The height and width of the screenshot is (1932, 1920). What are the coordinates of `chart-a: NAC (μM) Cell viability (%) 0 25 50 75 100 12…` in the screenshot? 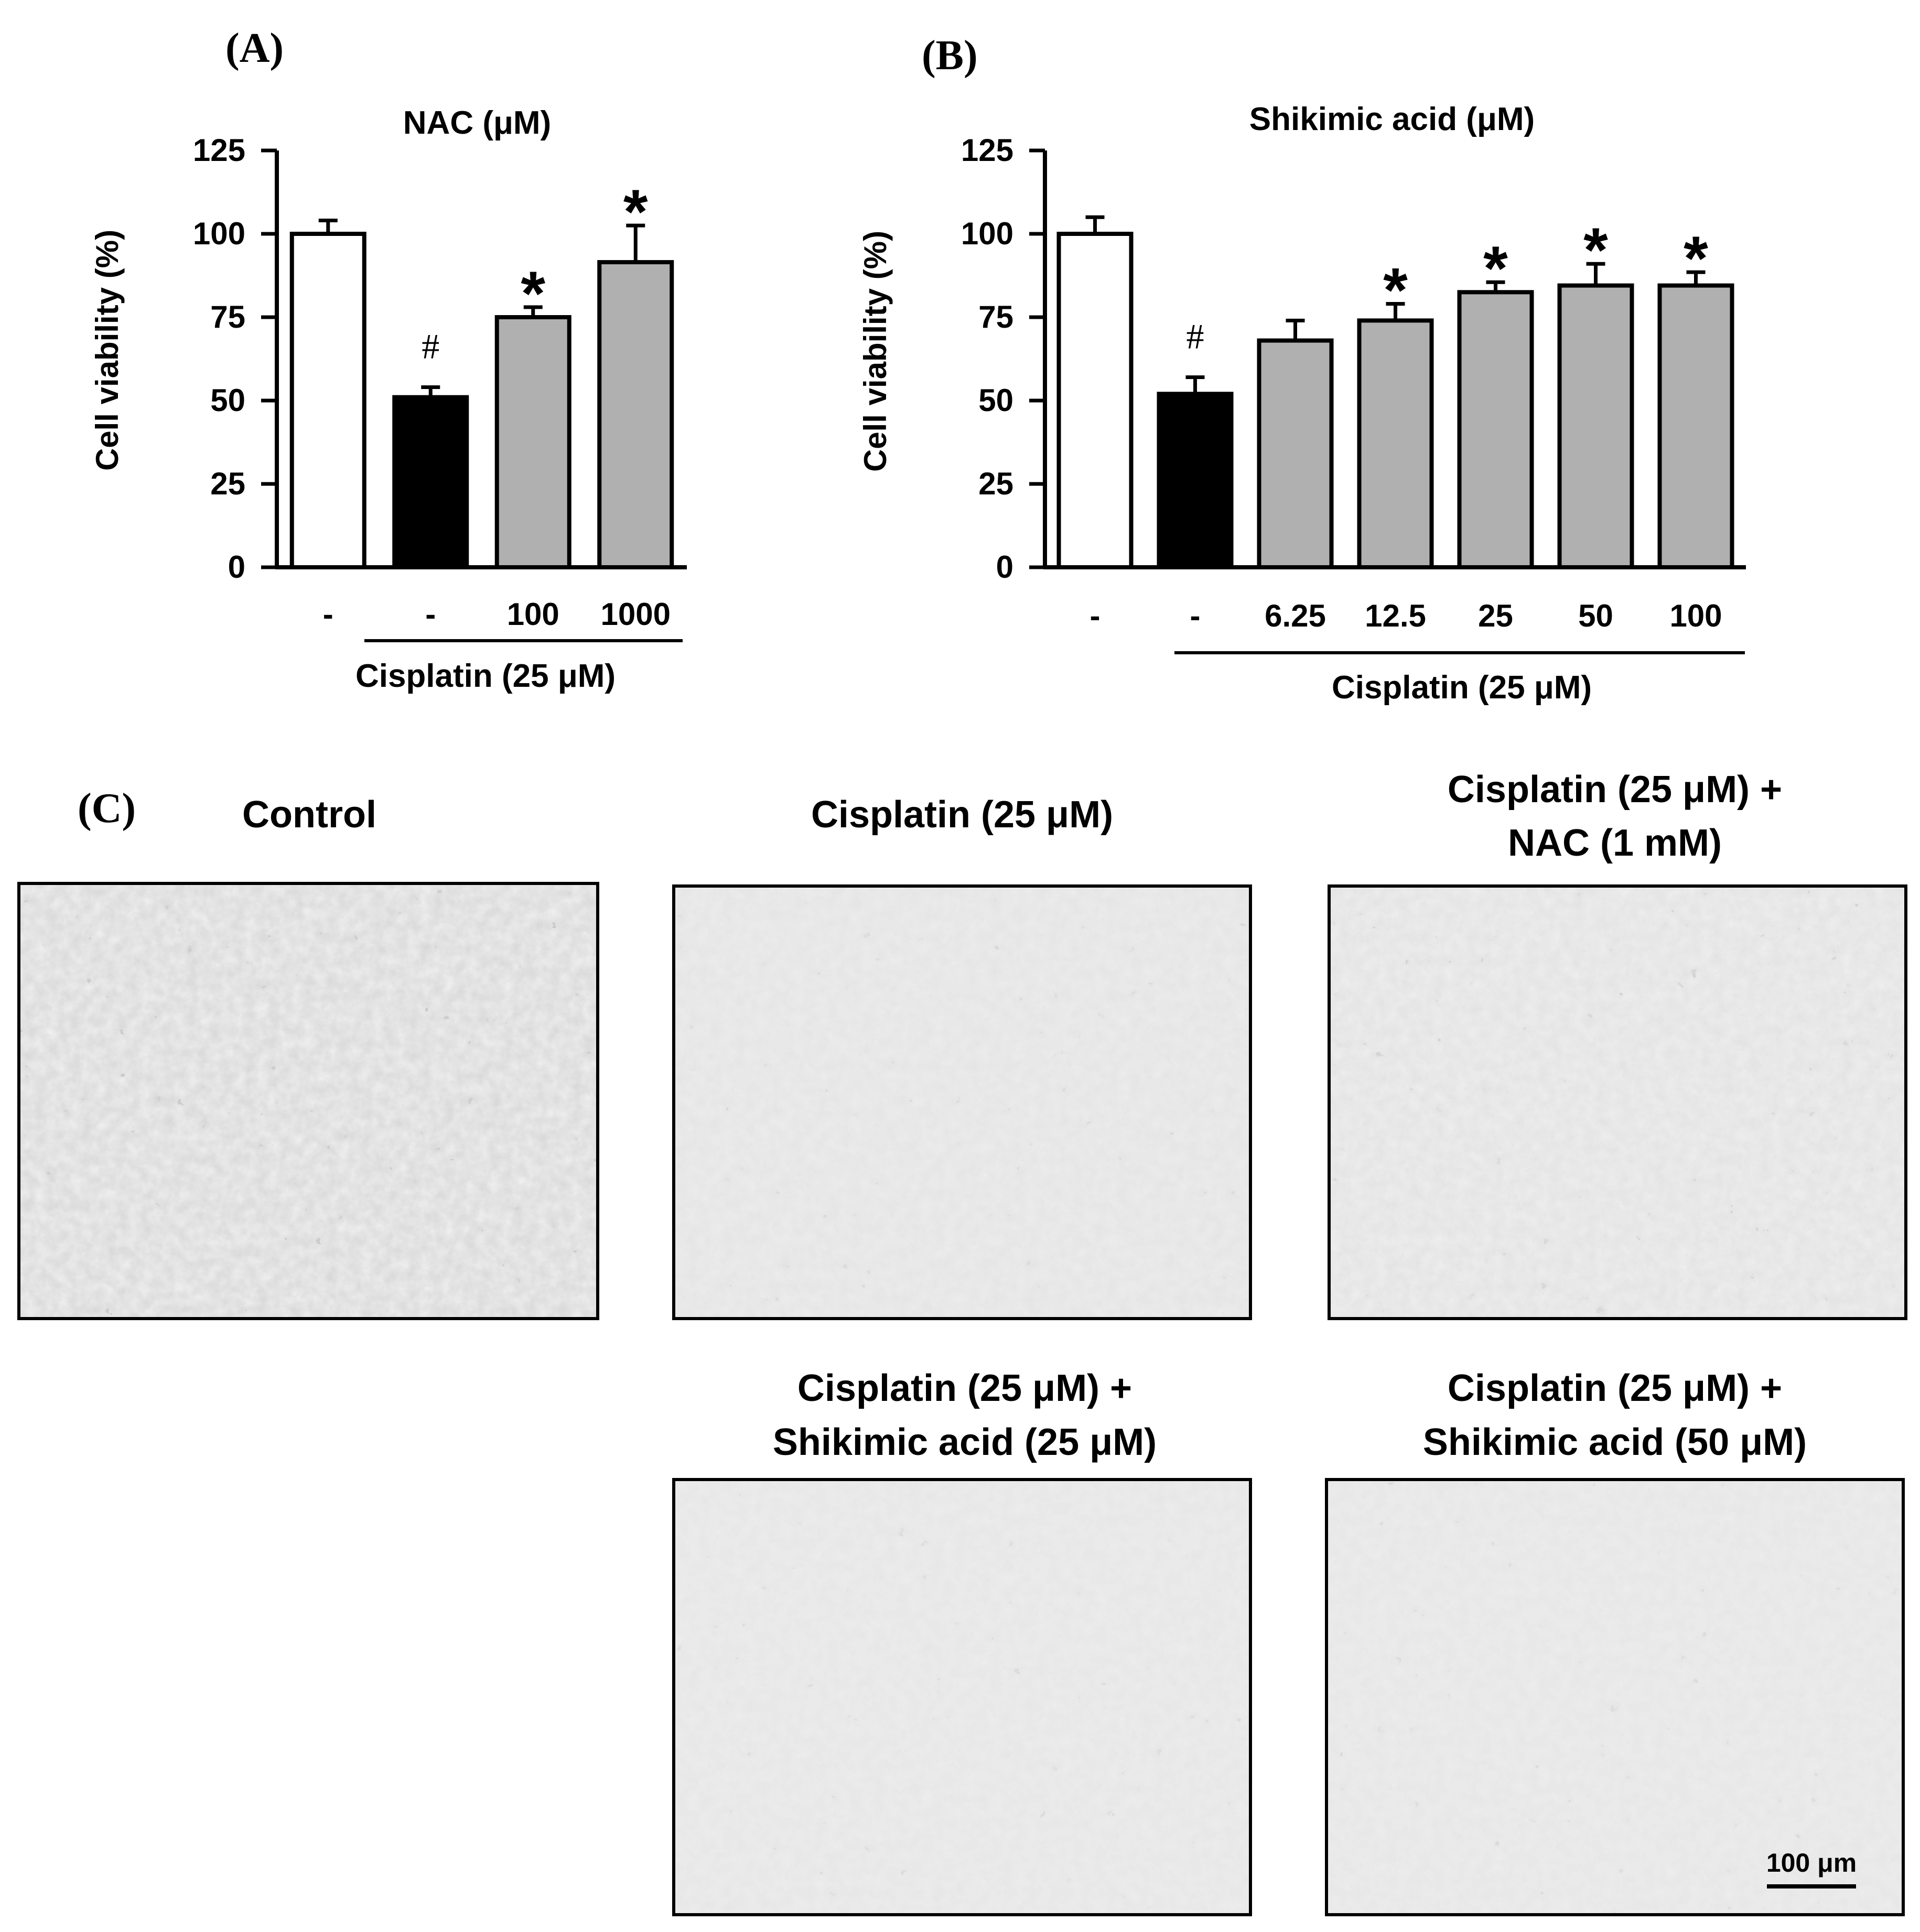 It's located at (389, 399).